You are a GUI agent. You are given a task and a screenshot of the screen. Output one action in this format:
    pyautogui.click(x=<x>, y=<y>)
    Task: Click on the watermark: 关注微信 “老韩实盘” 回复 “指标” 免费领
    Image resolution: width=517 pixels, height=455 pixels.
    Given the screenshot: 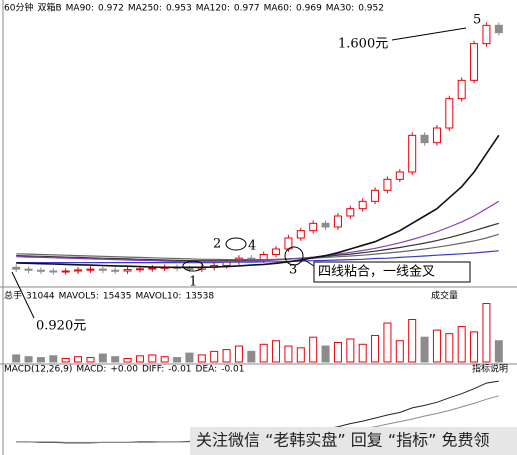 What is the action you would take?
    pyautogui.click(x=343, y=440)
    